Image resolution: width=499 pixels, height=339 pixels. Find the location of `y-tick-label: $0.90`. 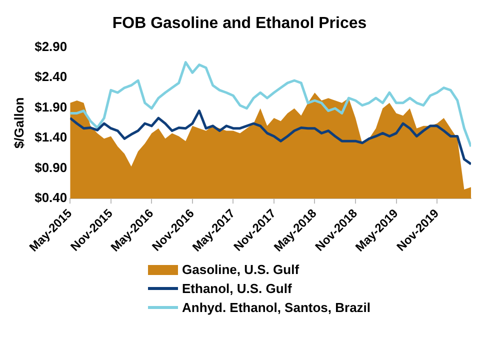

y-tick-label: $0.90 is located at coordinates (51, 167).